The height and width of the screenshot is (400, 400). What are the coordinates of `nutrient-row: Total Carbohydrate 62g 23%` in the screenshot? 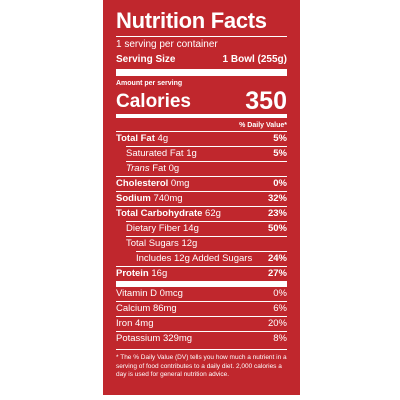 It's located at (201, 213).